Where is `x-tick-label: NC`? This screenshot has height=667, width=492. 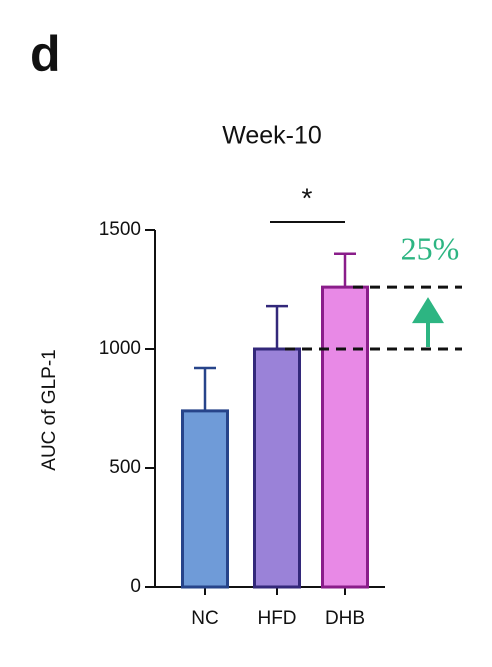 x-tick-label: NC is located at coordinates (204, 618).